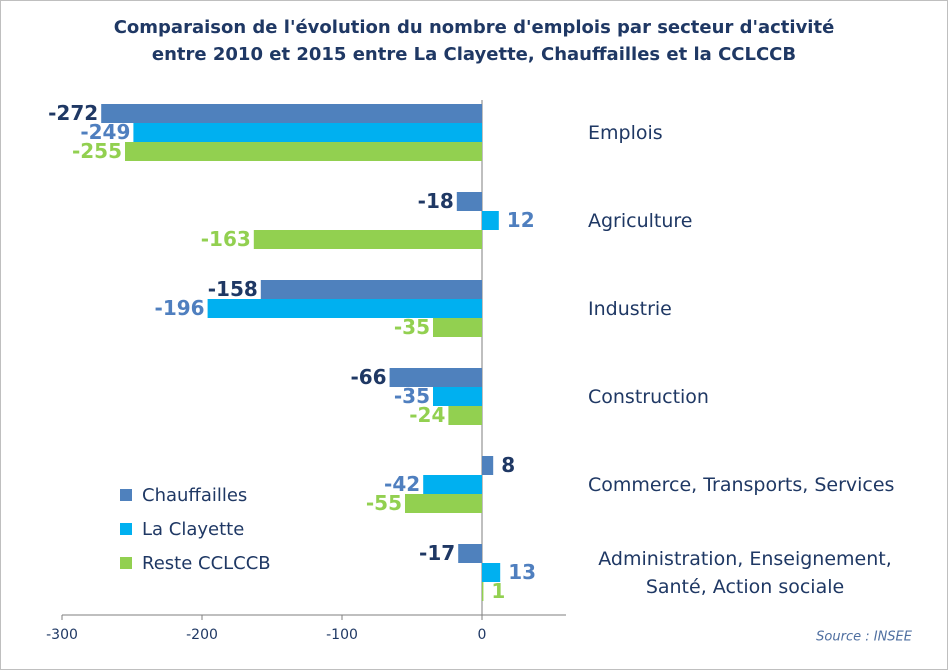 The height and width of the screenshot is (671, 949). What do you see at coordinates (226, 239) in the screenshot?
I see `value-label: -163` at bounding box center [226, 239].